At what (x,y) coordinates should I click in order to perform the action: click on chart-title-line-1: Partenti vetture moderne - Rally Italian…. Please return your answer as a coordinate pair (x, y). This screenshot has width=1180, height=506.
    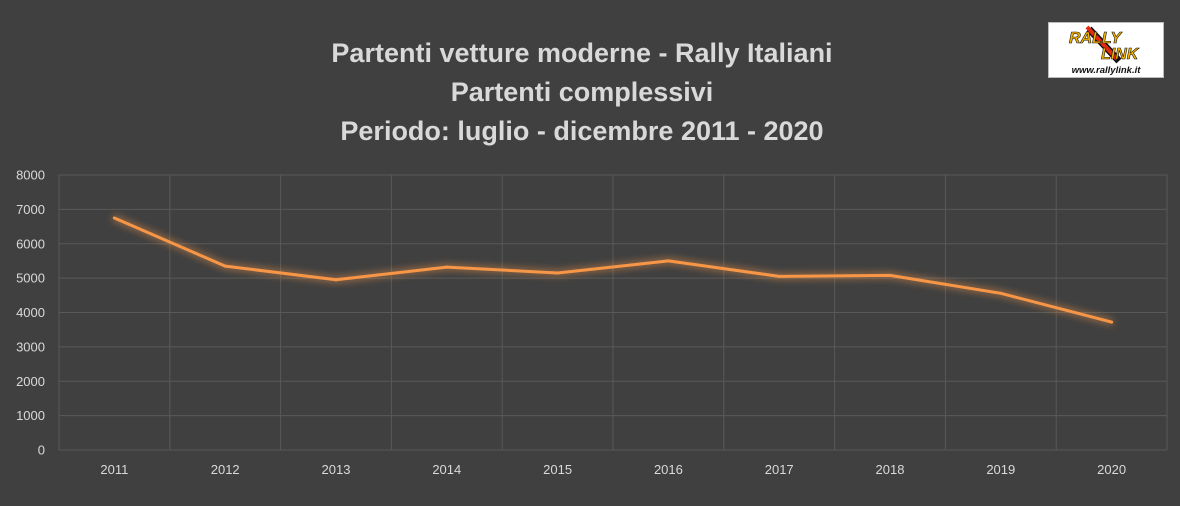
    Looking at the image, I should click on (582, 53).